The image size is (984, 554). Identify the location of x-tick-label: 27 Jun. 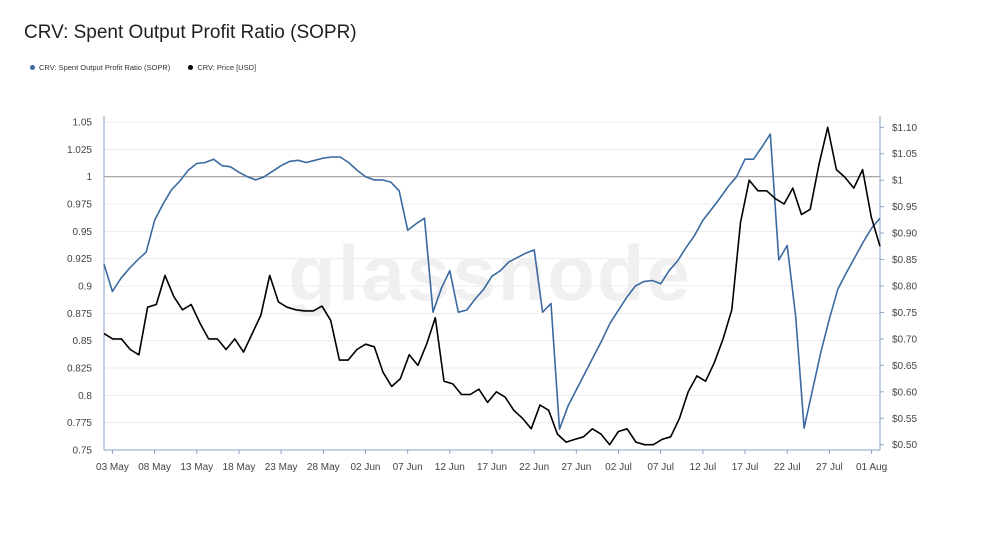
(576, 467).